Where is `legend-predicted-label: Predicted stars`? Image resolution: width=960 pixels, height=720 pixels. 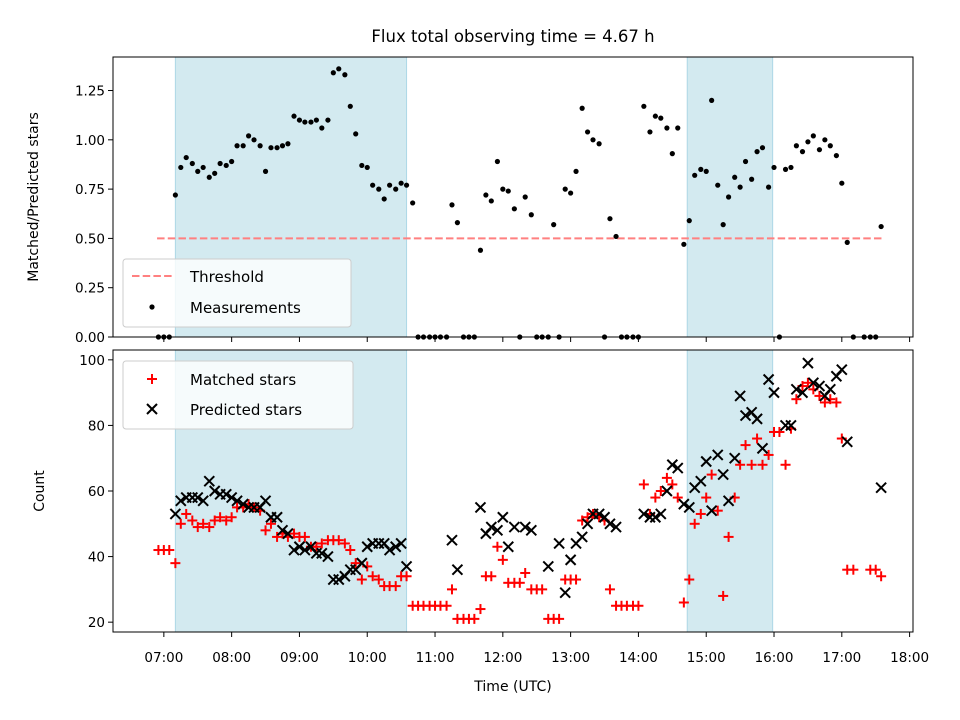
legend-predicted-label: Predicted stars is located at coordinates (246, 410).